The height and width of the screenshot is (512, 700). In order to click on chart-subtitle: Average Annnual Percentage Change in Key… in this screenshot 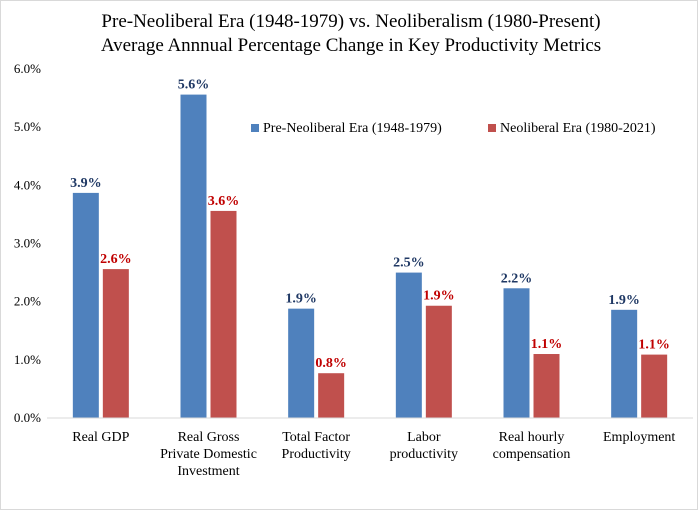, I will do `click(351, 45)`.